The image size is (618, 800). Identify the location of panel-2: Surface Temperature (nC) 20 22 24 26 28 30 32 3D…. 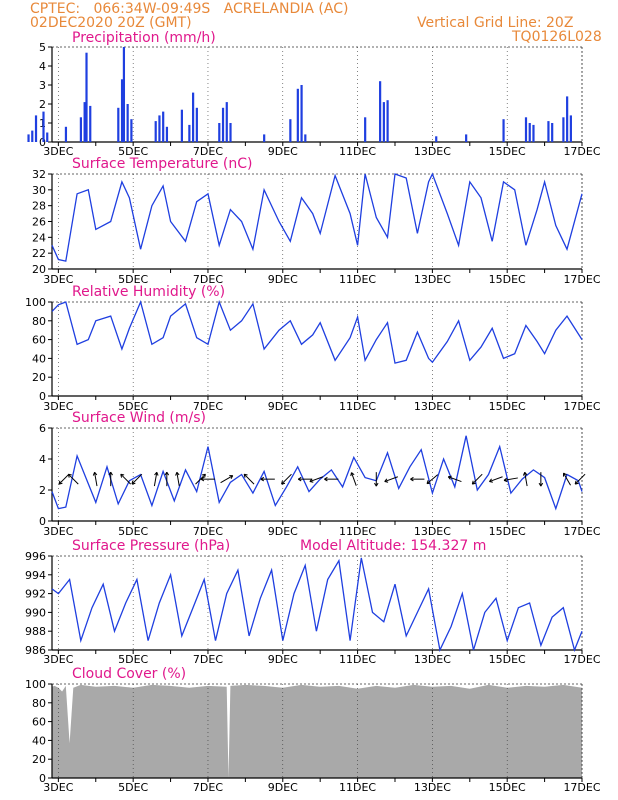
(316, 221).